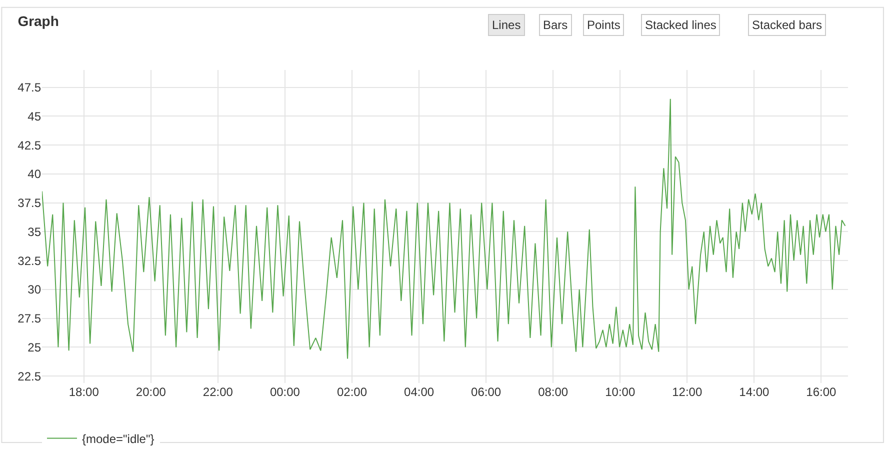 This screenshot has height=465, width=885. I want to click on x-tick-label: 02:00, so click(352, 392).